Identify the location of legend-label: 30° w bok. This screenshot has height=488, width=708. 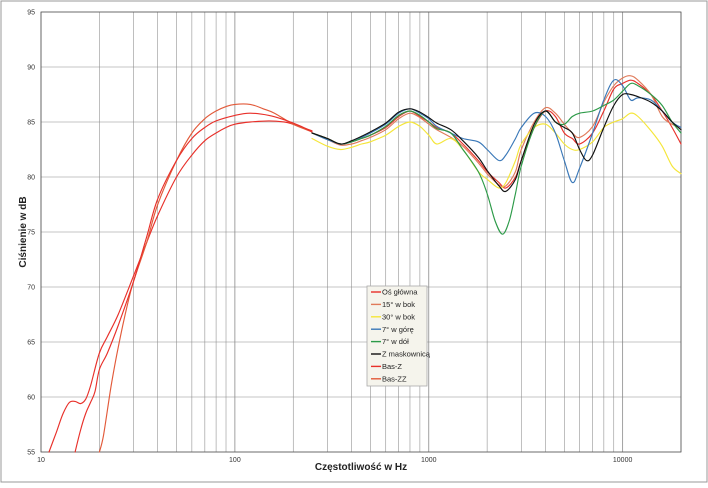
(398, 316).